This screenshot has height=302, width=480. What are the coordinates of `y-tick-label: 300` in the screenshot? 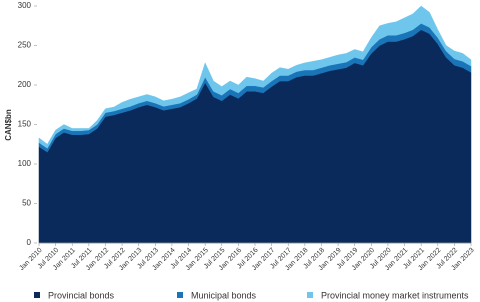 It's located at (25, 5).